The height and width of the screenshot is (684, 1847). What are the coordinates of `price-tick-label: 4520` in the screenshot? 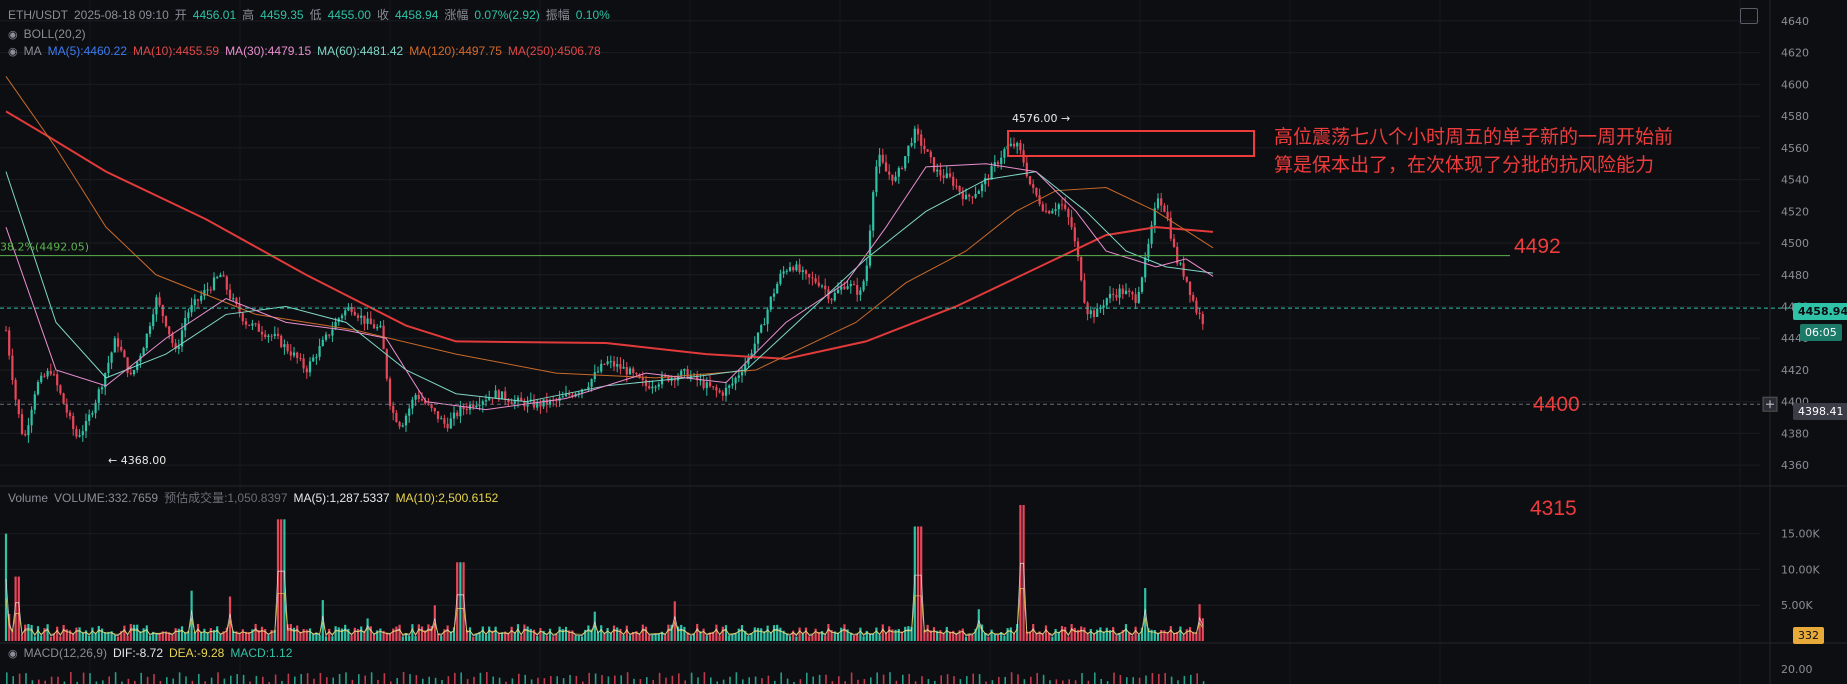 It's located at (1795, 211).